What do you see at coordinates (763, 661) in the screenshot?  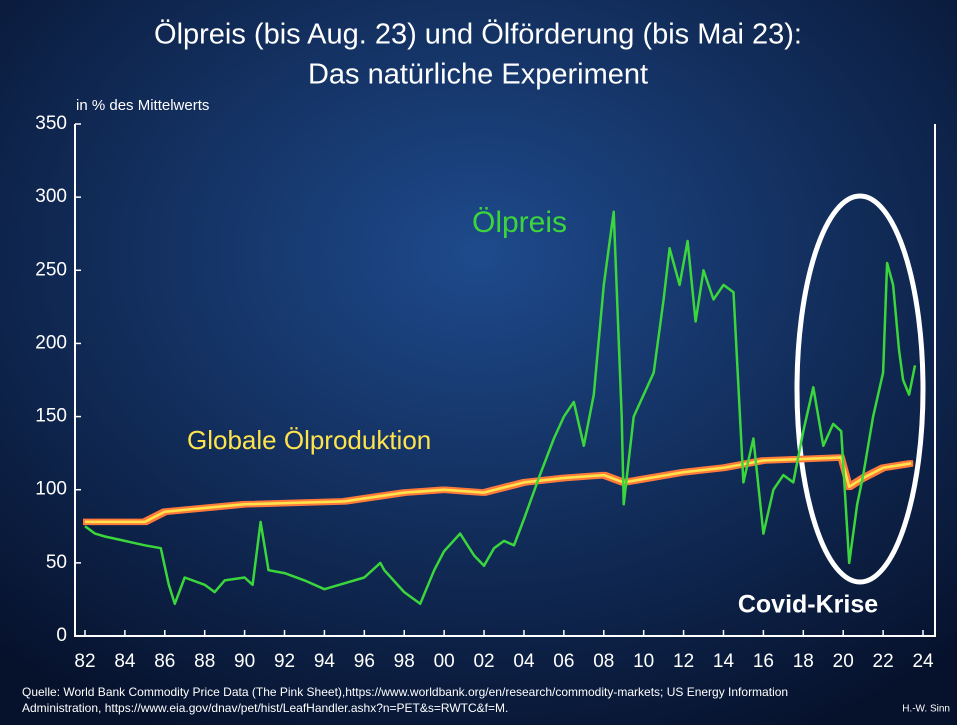 I see `x-tick-label: 16` at bounding box center [763, 661].